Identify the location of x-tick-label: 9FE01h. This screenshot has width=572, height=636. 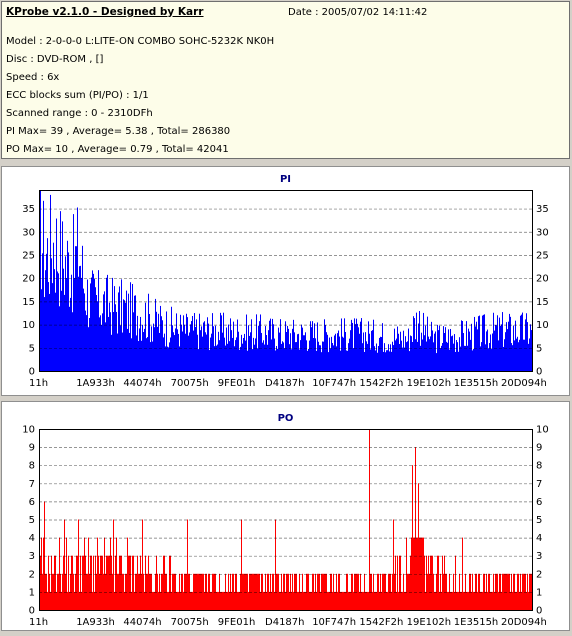
(237, 383).